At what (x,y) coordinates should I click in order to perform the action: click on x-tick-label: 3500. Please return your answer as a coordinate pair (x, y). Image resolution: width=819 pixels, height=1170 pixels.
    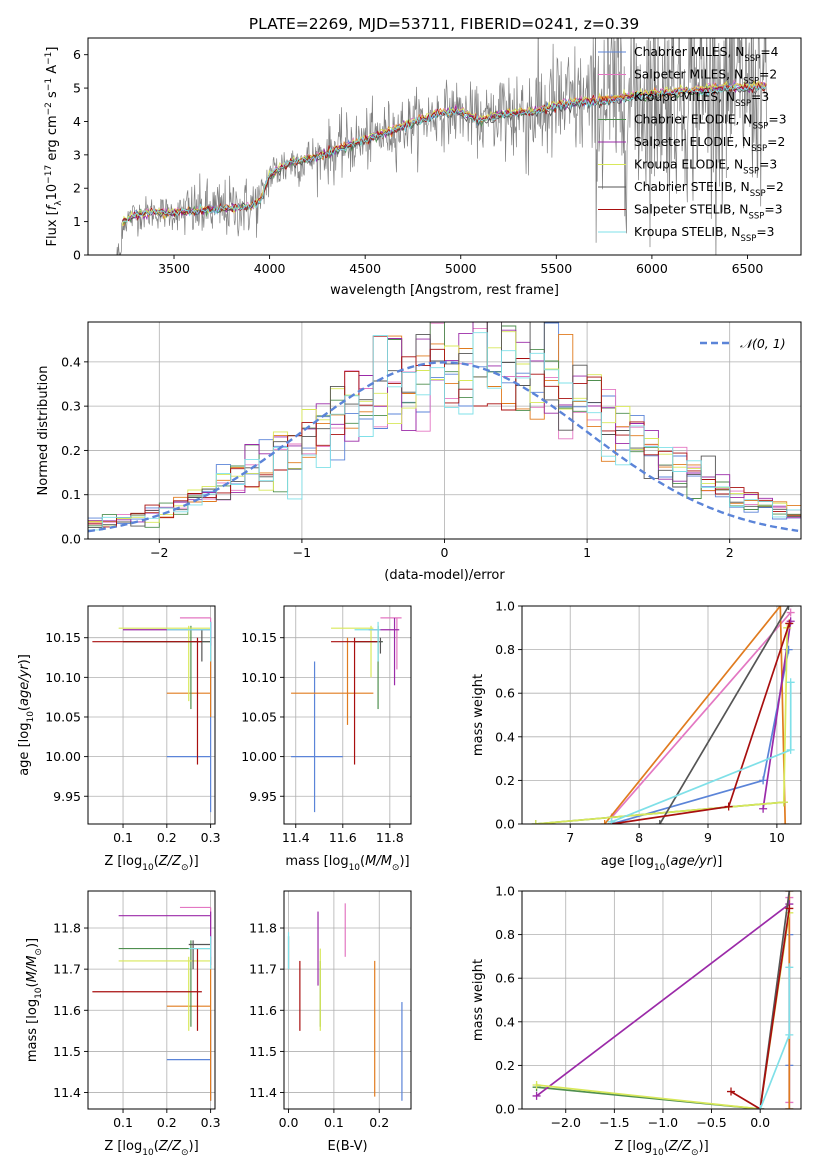
    Looking at the image, I should click on (174, 268).